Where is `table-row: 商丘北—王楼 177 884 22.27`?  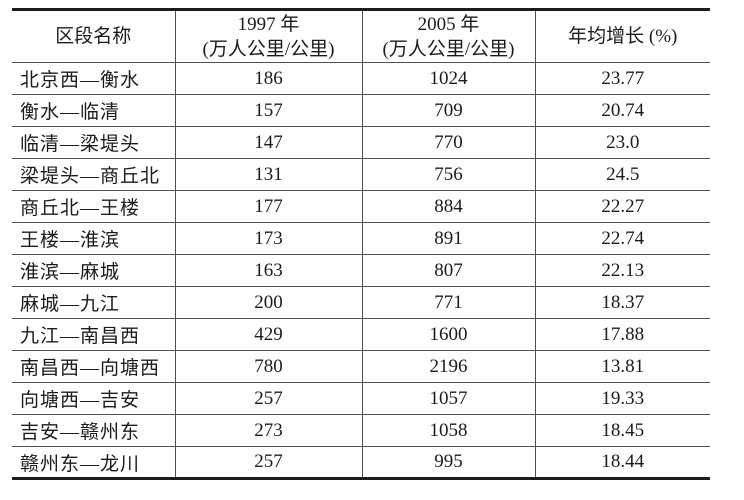 table-row: 商丘北—王楼 177 884 22.27 is located at coordinates (361, 206).